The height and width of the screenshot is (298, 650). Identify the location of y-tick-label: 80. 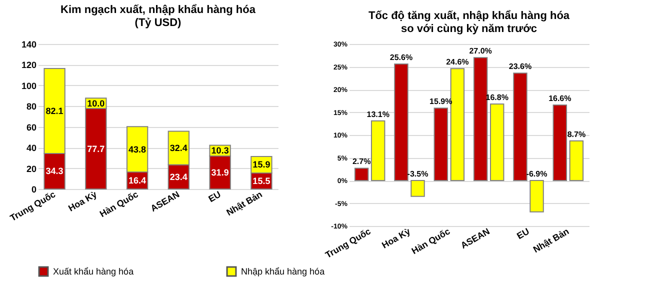
(31, 107).